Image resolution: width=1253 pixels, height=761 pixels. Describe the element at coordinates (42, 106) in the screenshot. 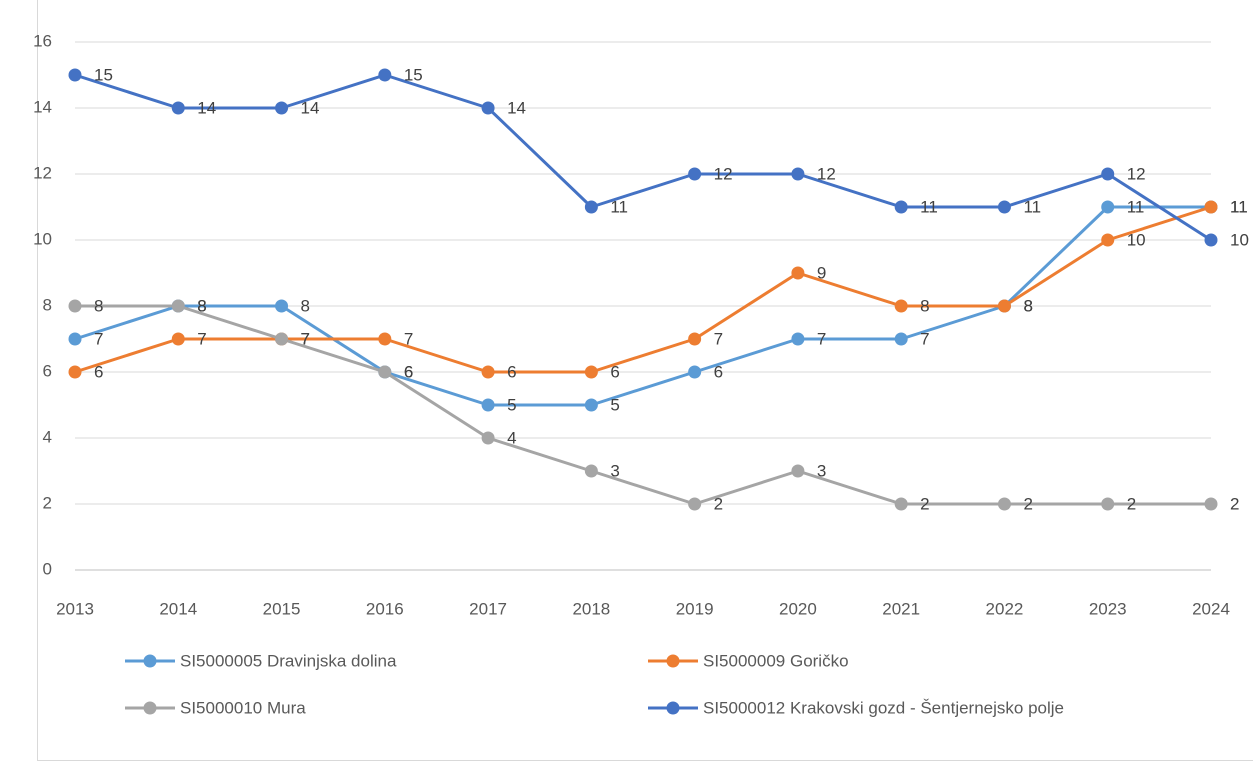

I see `y-tick-label: 14` at that location.